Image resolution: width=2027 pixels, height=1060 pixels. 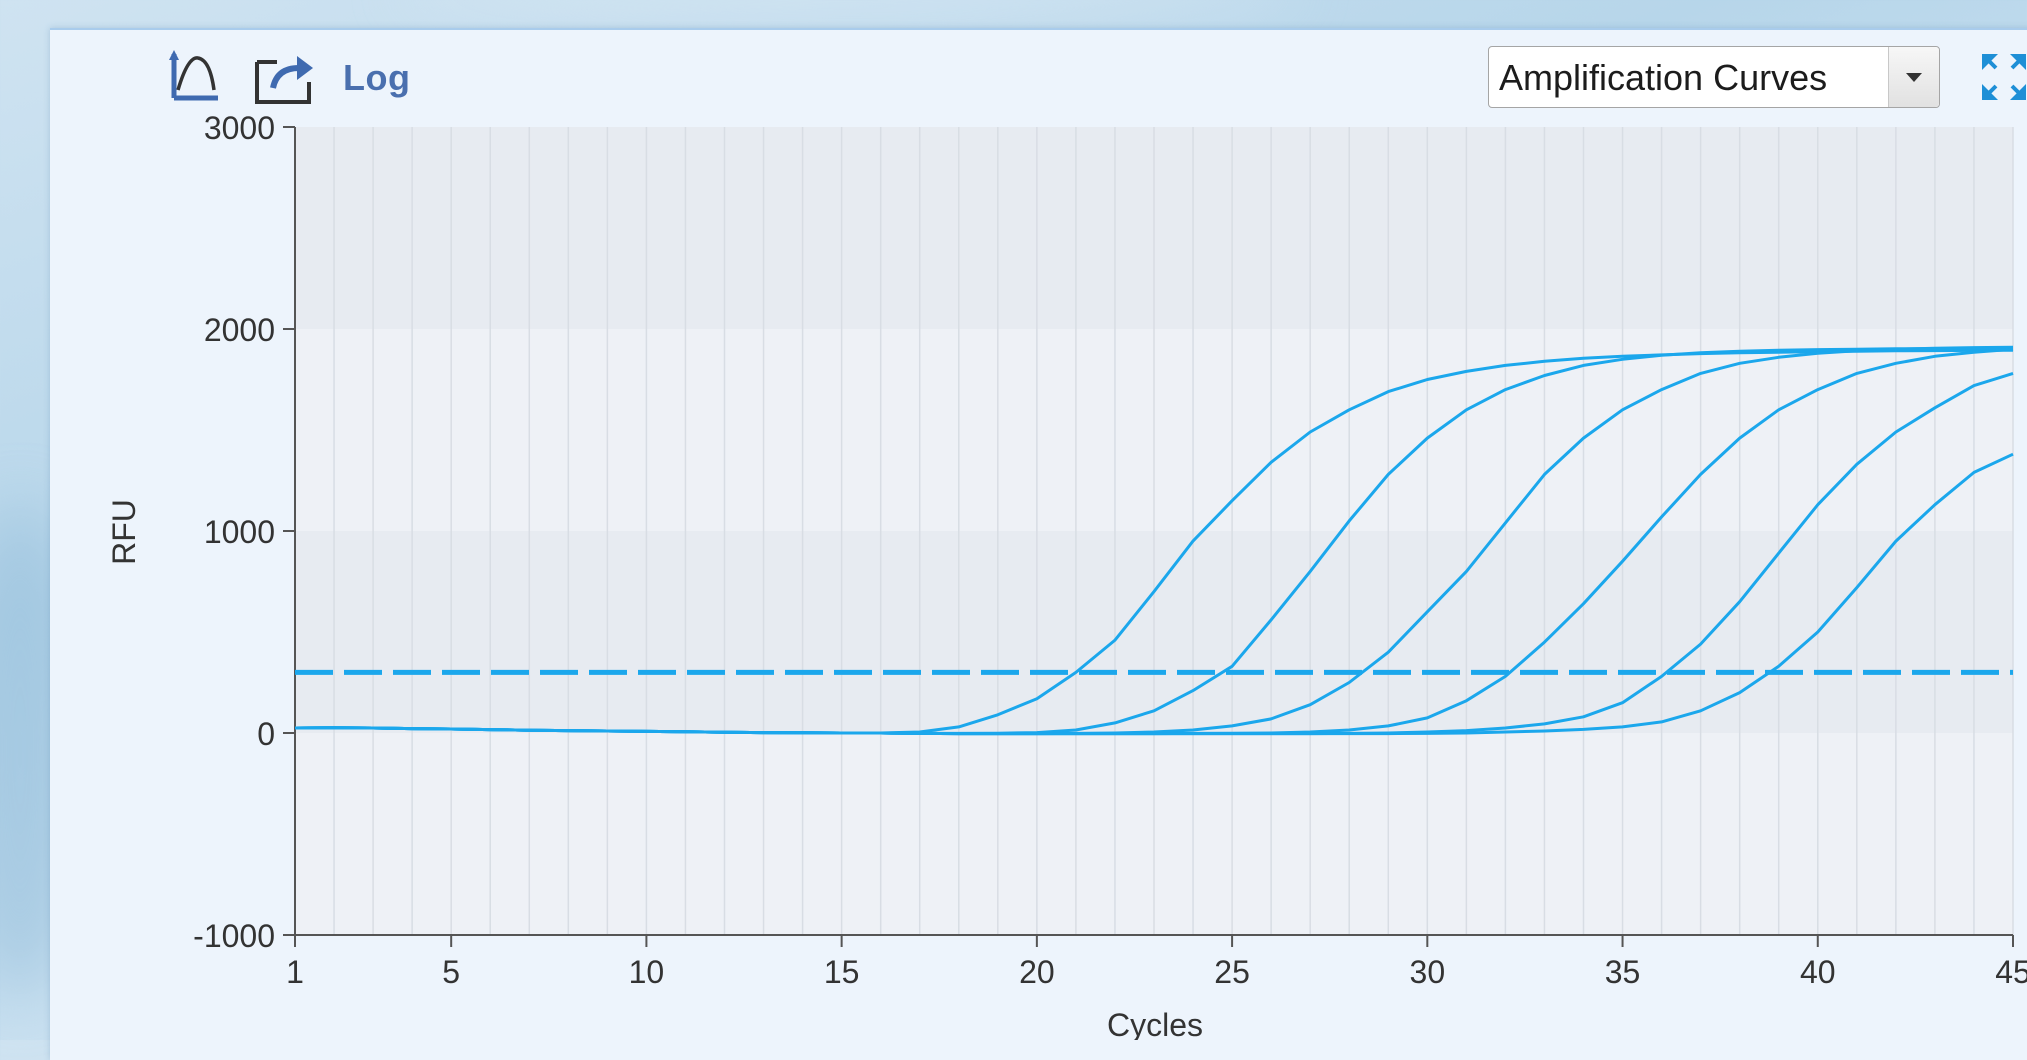 I want to click on log-scale-toggle: Log, so click(x=377, y=77).